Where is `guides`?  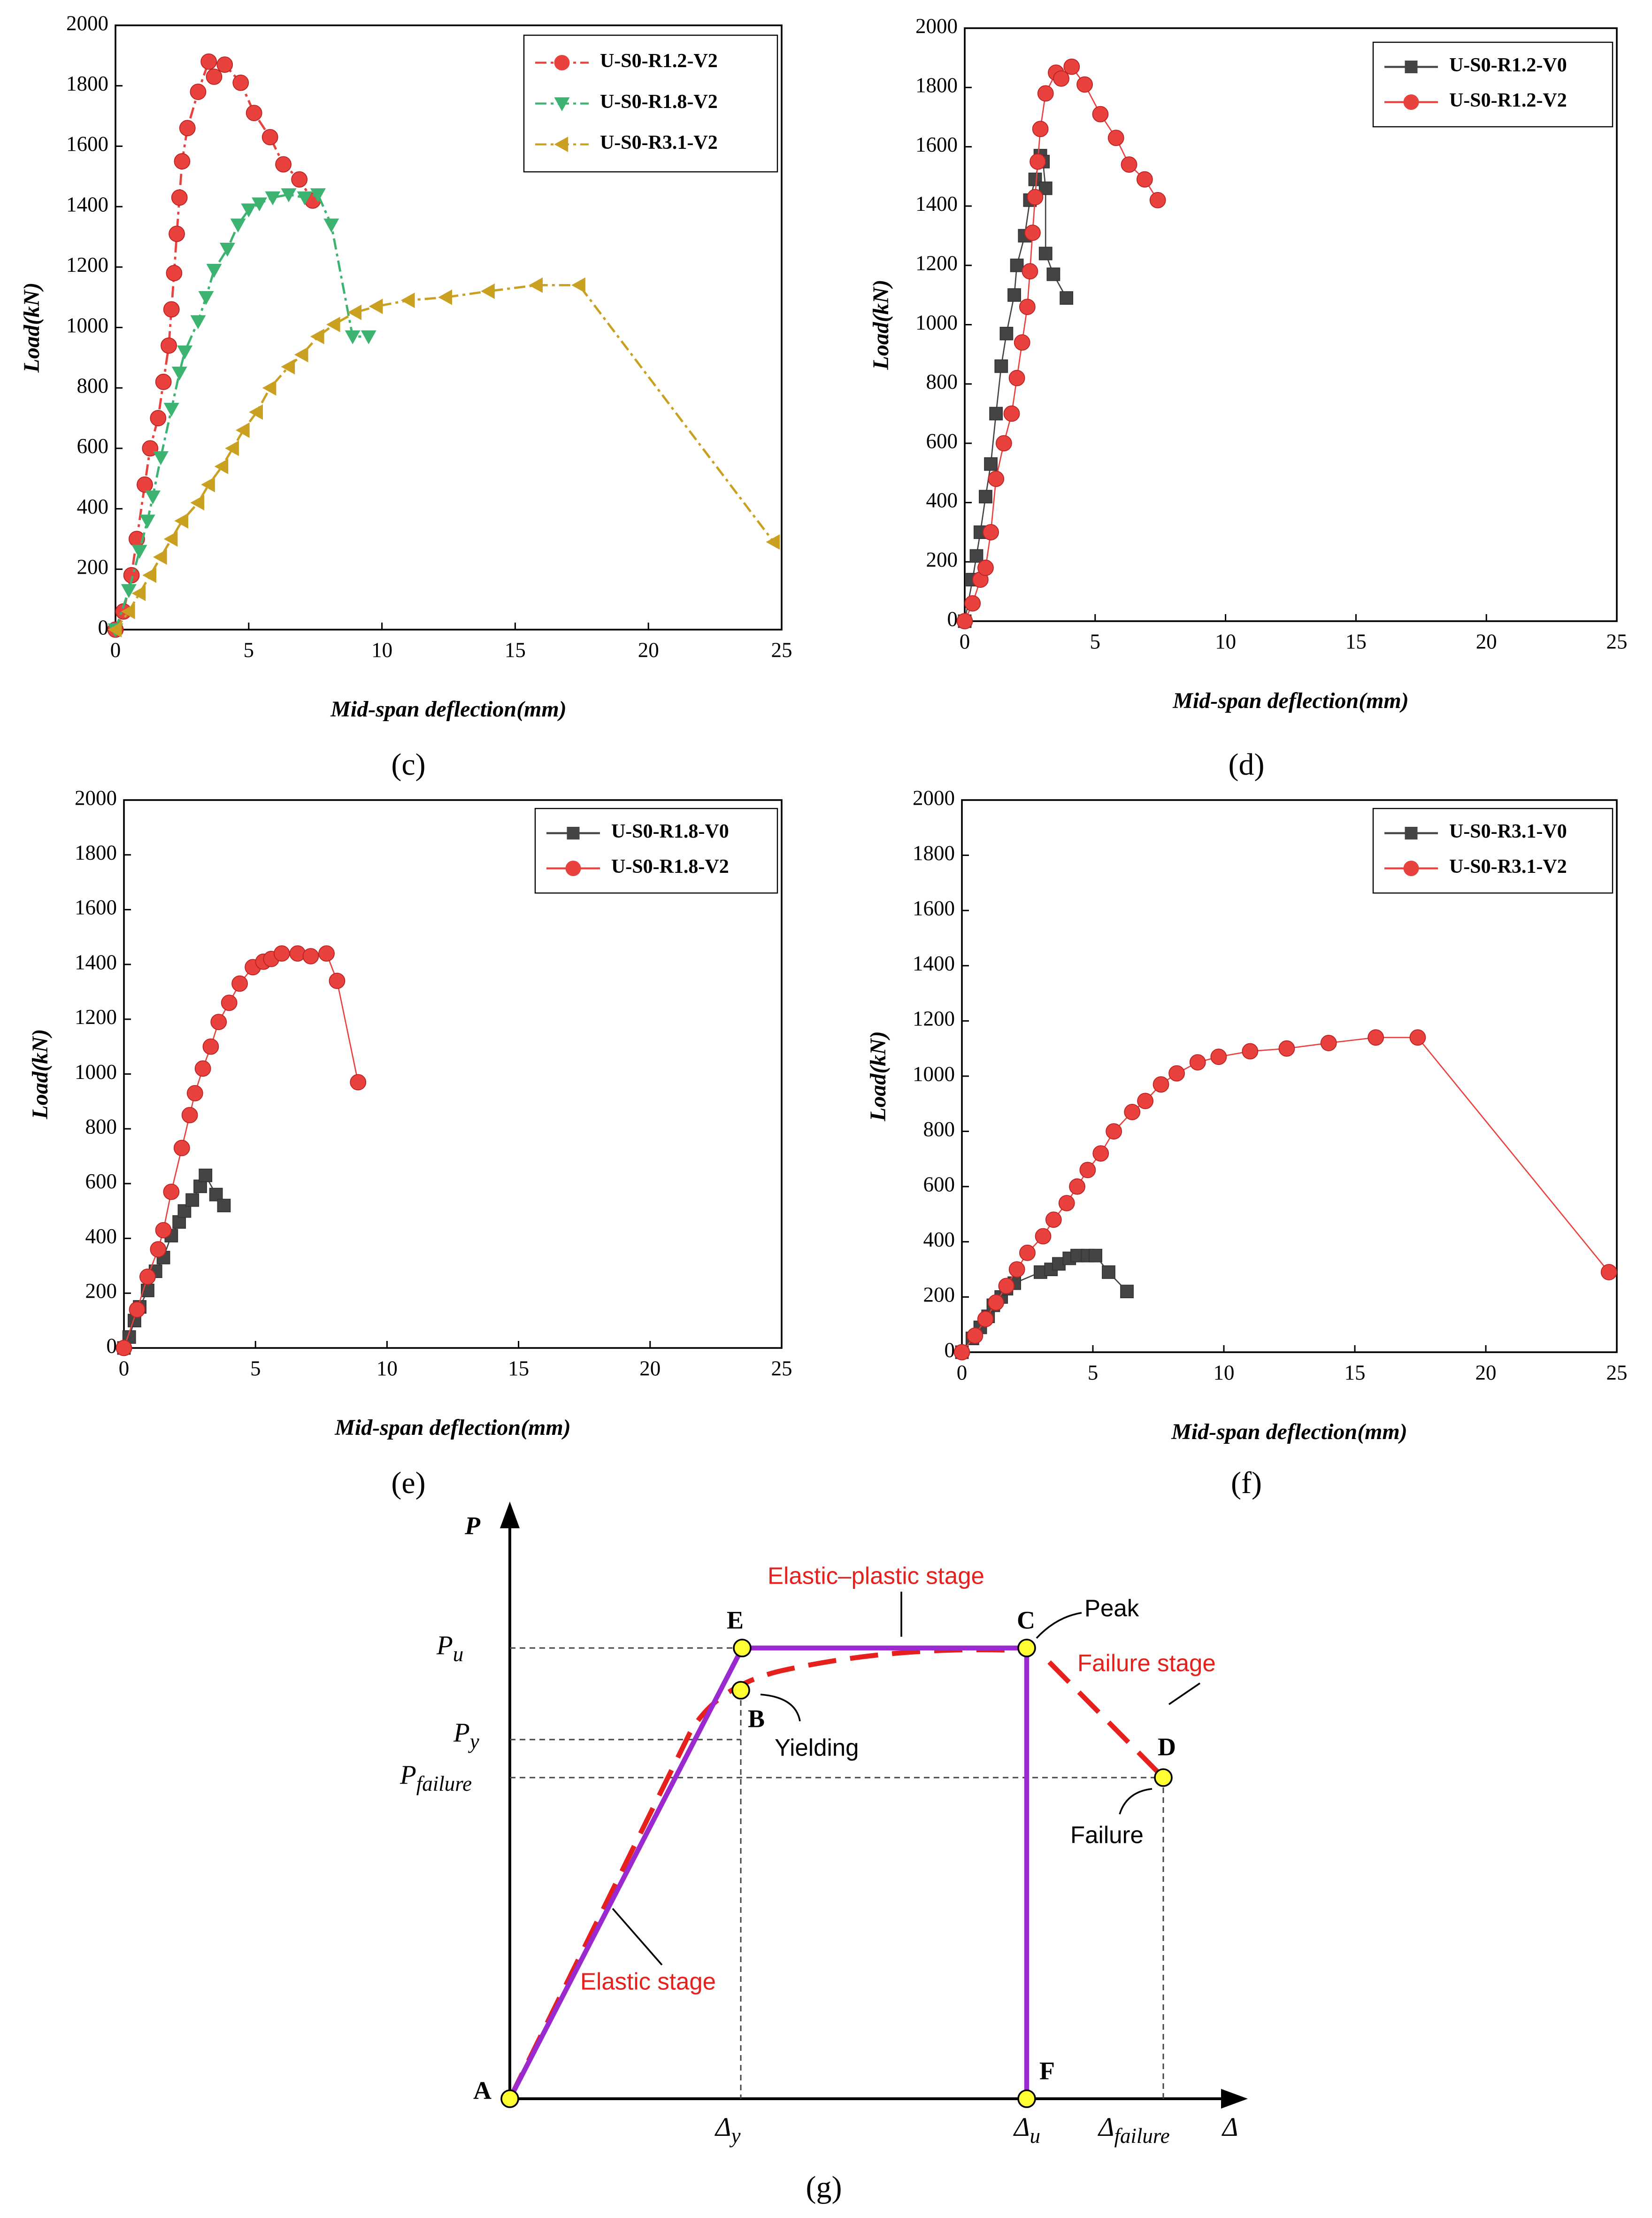
guides is located at coordinates (837, 1873).